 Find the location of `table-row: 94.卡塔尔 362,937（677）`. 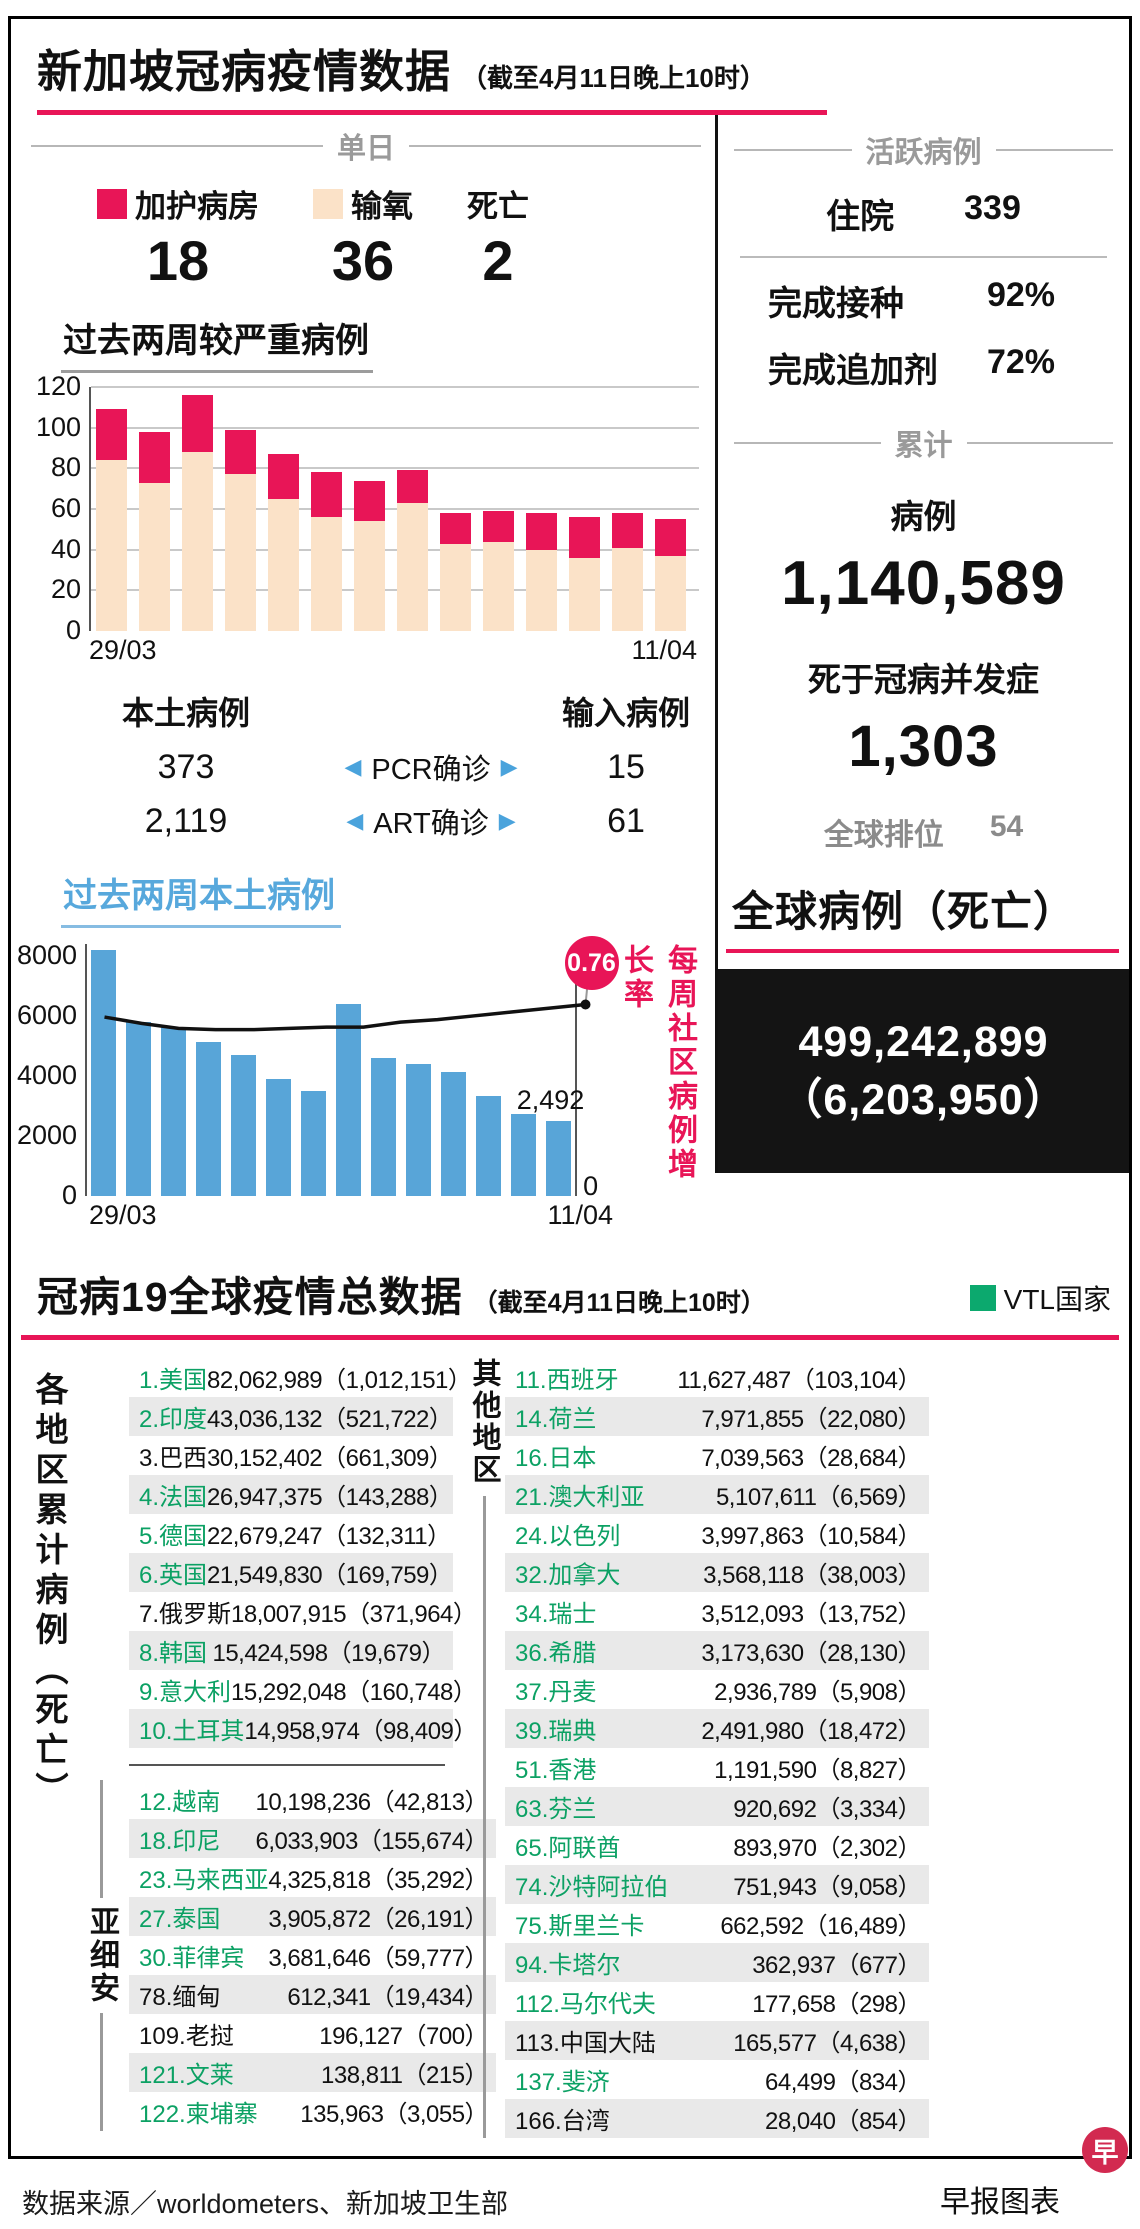

table-row: 94.卡塔尔 362,937（677） is located at coordinates (717, 1962).